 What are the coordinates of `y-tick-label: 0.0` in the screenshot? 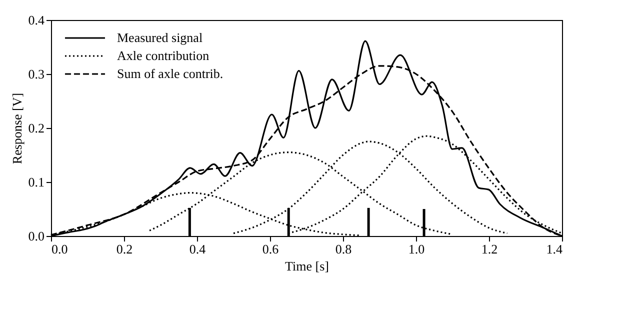 It's located at (36, 236).